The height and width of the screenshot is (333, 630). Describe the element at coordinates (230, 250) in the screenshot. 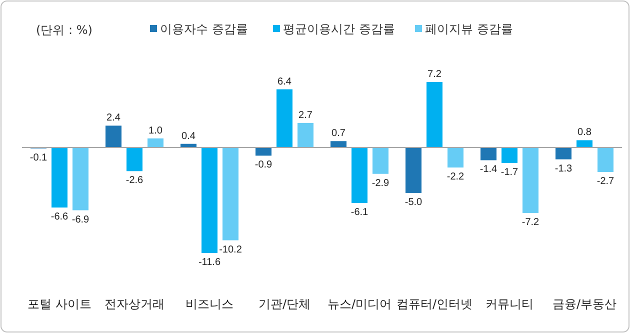

I see `data-label: -10.2` at that location.